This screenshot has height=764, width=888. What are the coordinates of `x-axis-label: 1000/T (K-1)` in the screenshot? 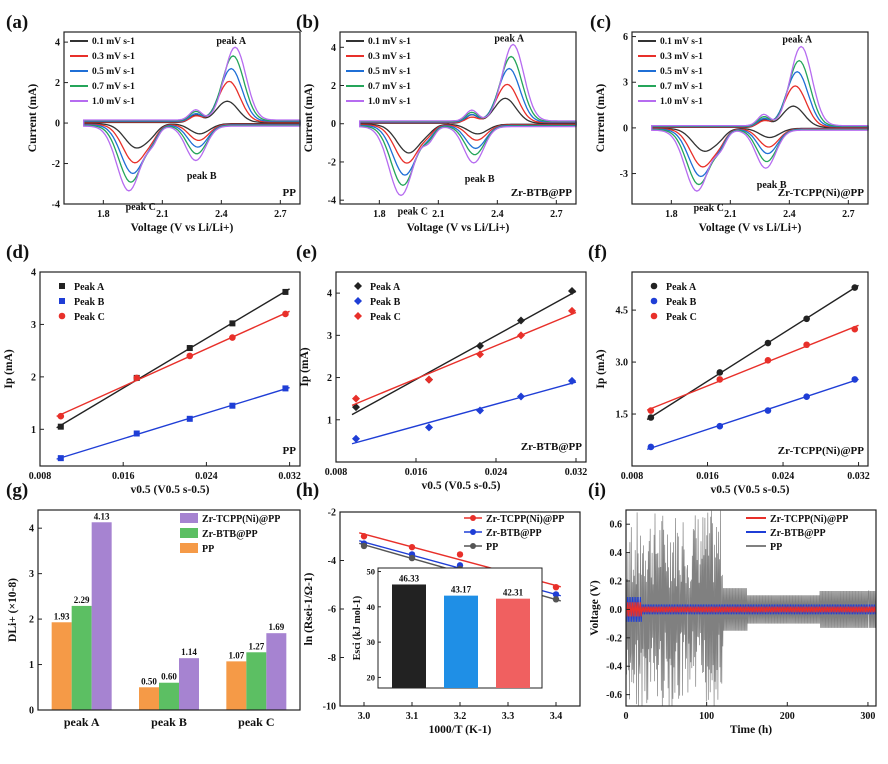 It's located at (460, 730).